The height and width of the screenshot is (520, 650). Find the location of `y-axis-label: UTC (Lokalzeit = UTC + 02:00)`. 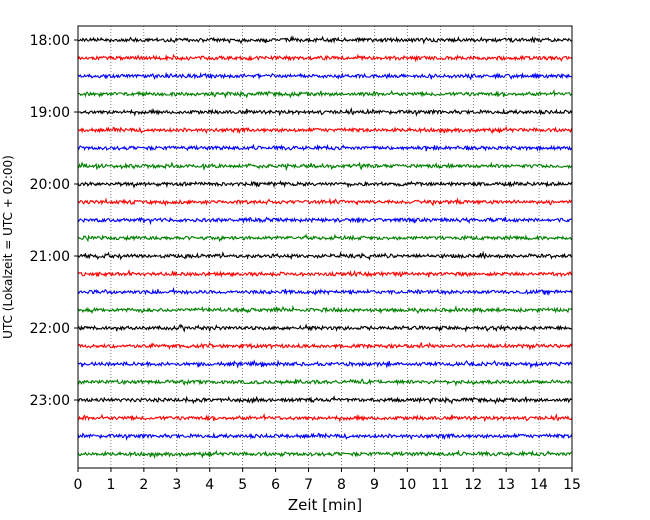

y-axis-label: UTC (Lokalzeit = UTC + 02:00) is located at coordinates (8, 247).